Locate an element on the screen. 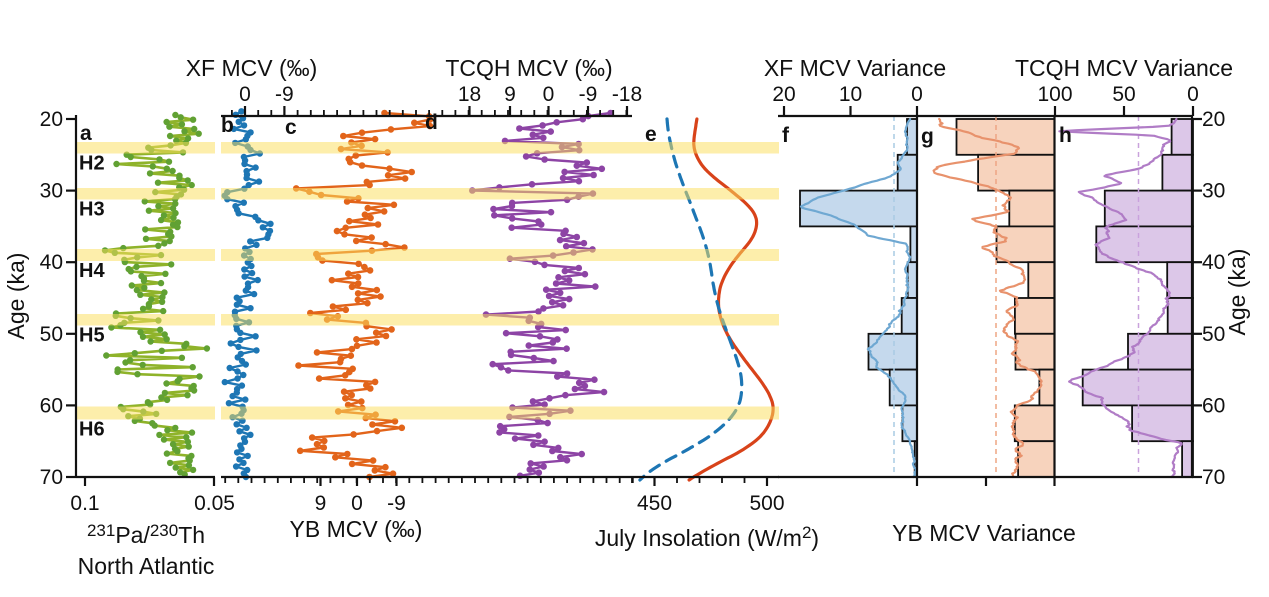 This screenshot has width=1269, height=597. svg-text: e is located at coordinates (651, 134).